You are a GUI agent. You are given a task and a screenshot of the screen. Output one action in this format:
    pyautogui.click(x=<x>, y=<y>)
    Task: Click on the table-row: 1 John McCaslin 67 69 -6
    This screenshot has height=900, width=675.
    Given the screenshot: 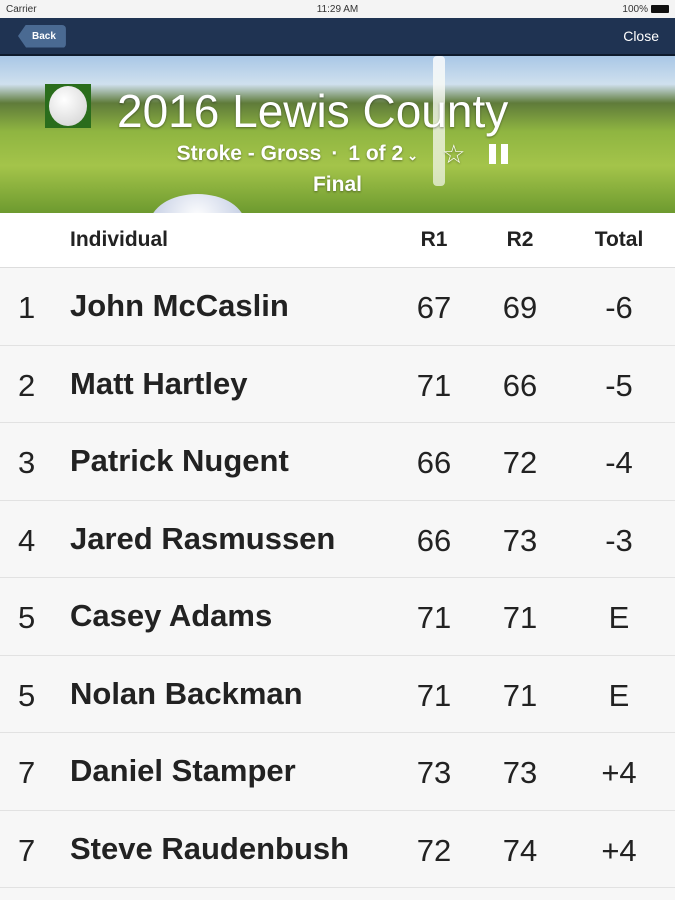 What is the action you would take?
    pyautogui.click(x=337, y=307)
    